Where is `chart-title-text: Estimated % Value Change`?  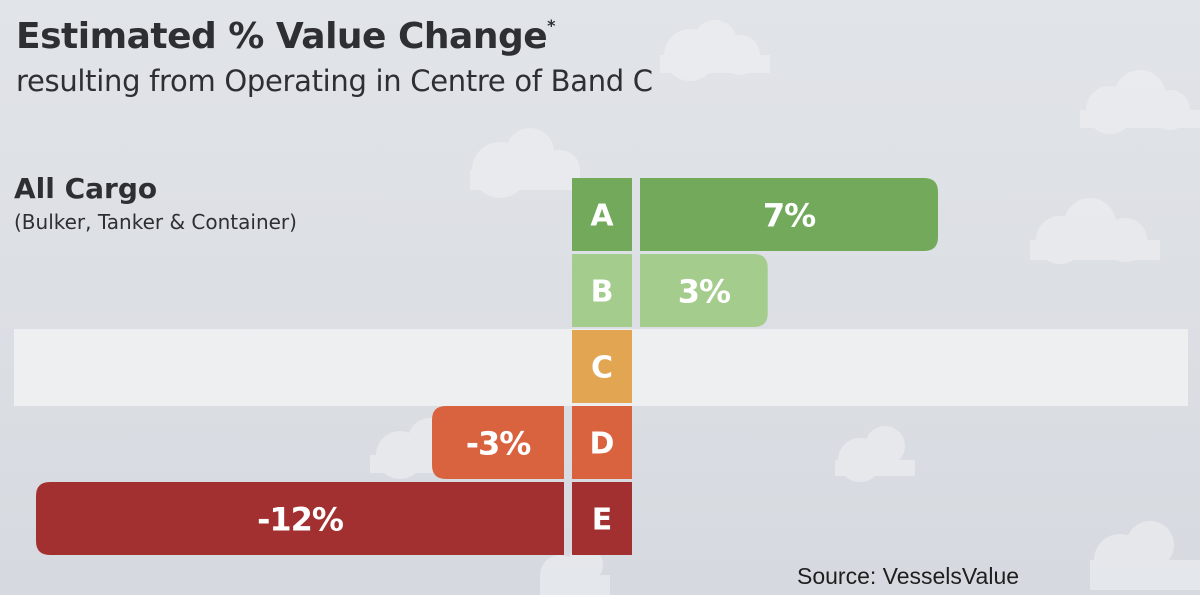 chart-title-text: Estimated % Value Change is located at coordinates (282, 36).